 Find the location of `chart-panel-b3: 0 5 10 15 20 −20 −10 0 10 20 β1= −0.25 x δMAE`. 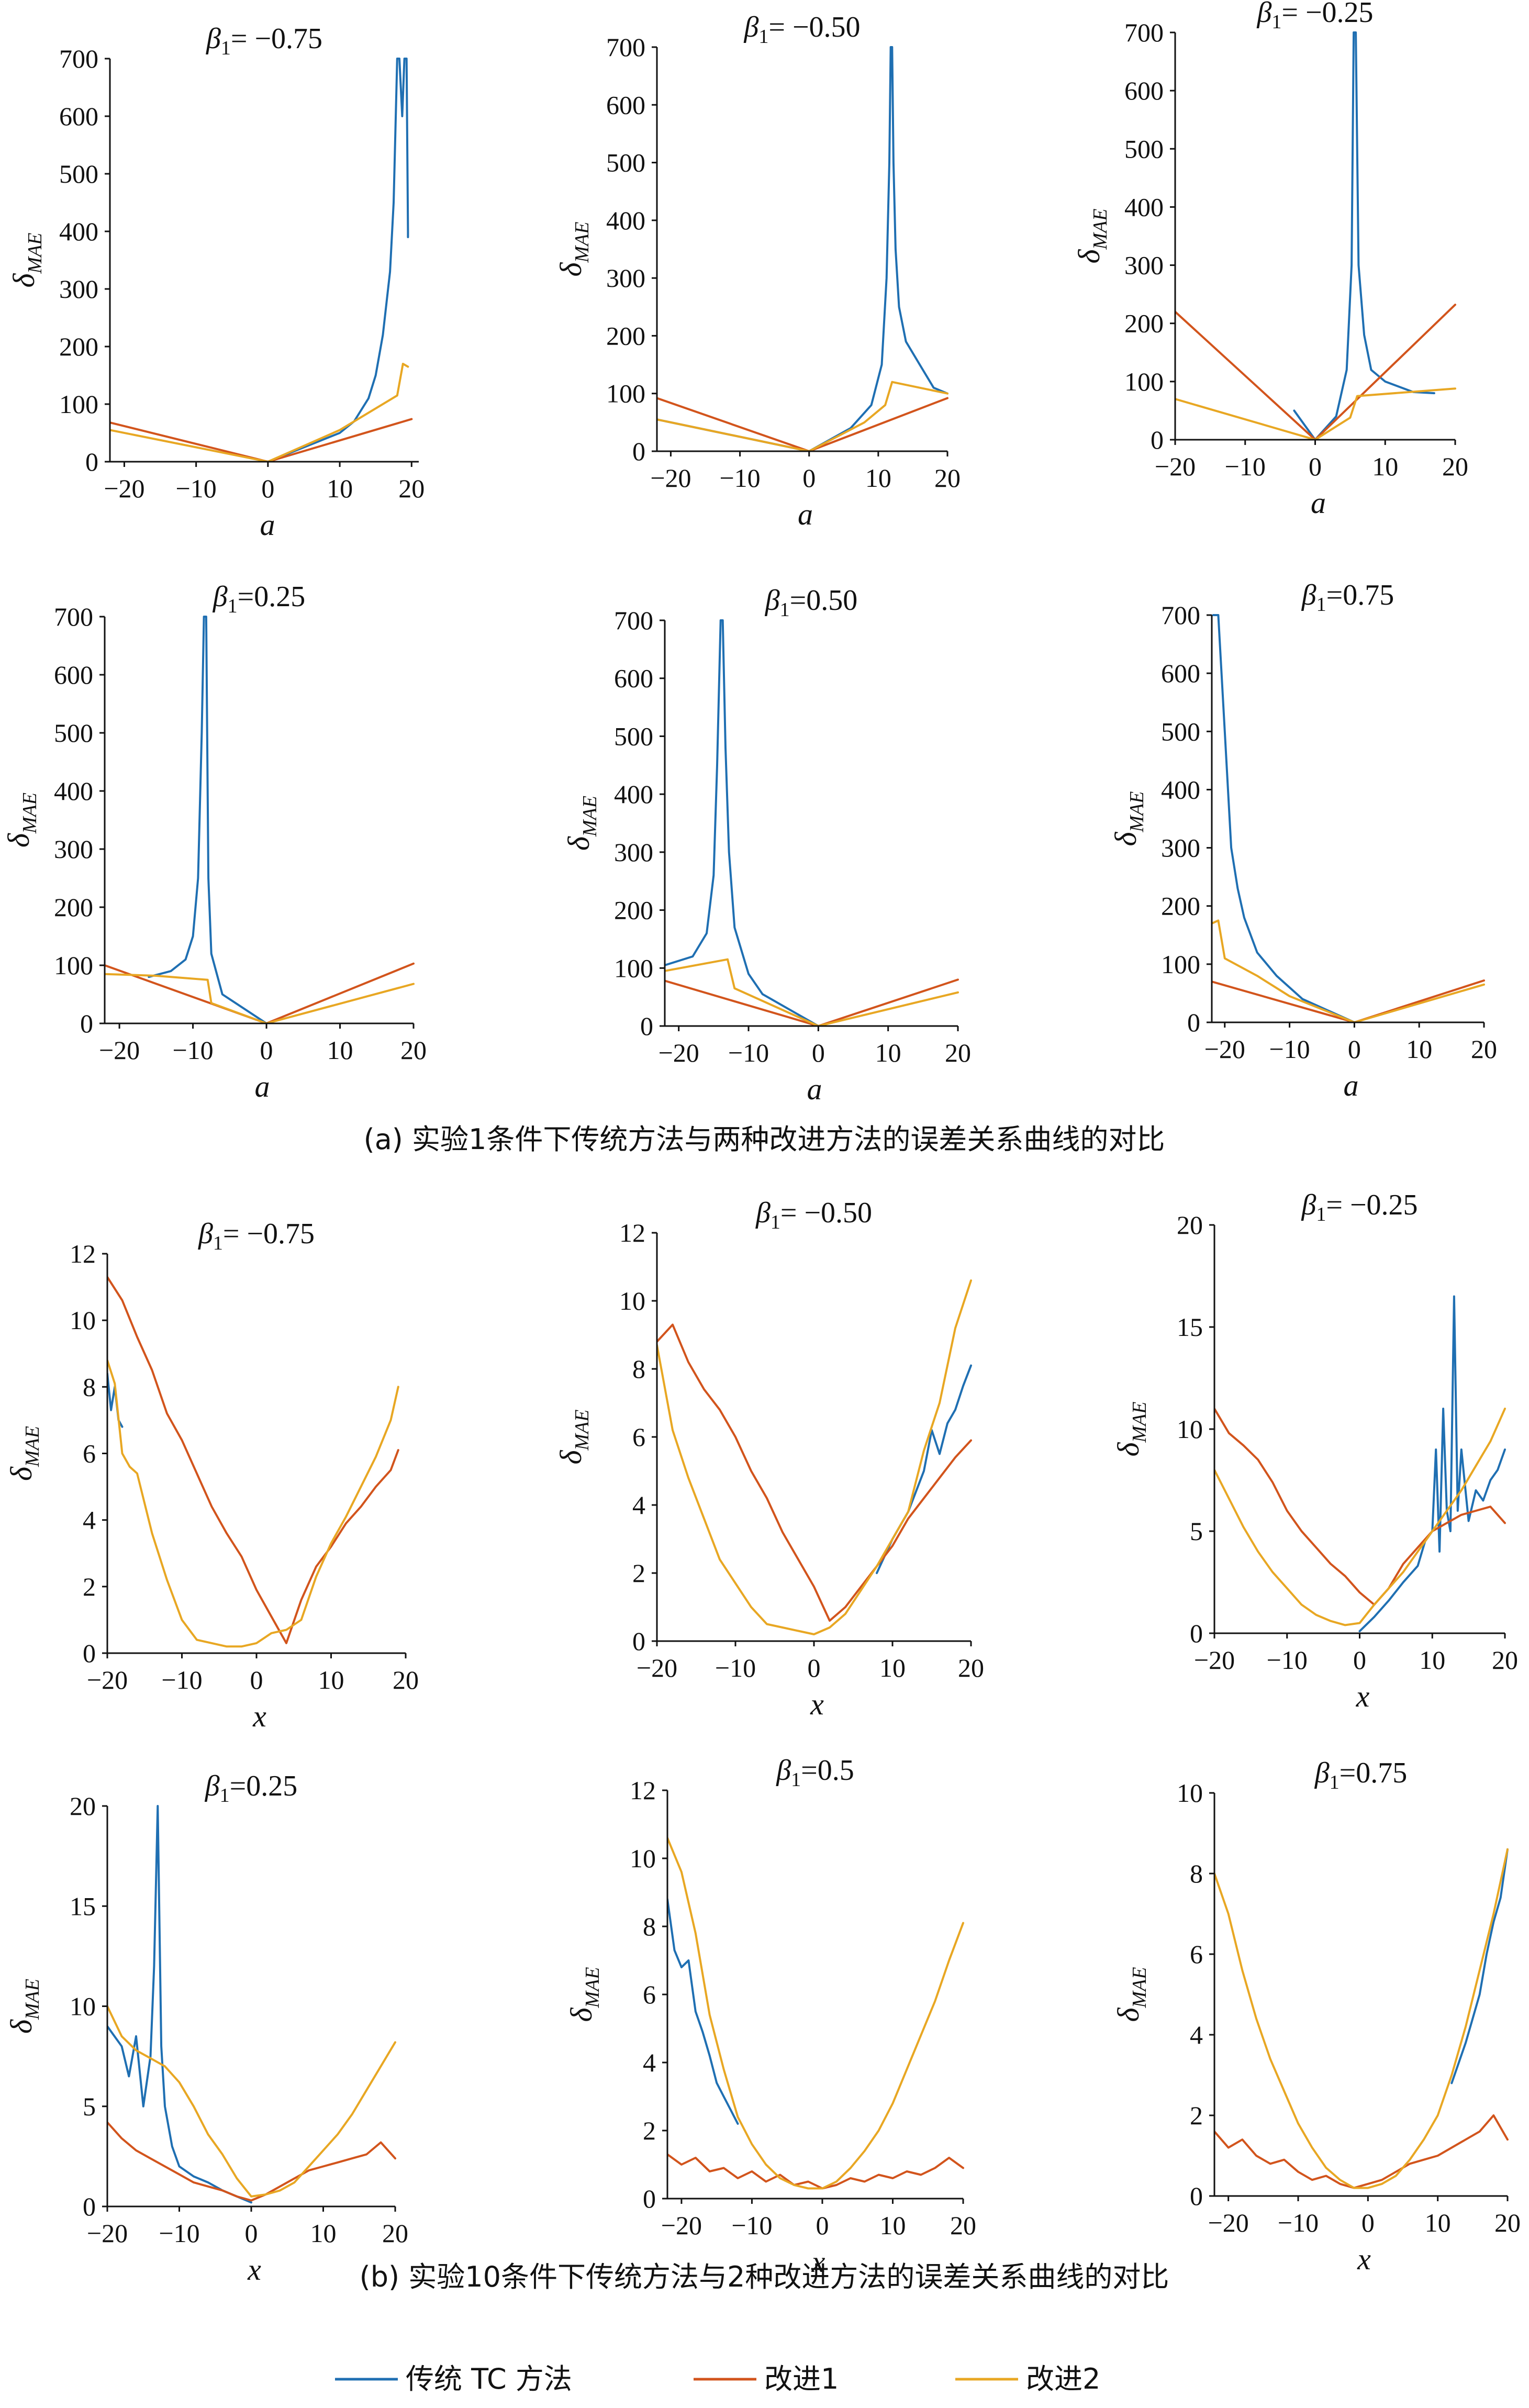

chart-panel-b3: 0 5 10 15 20 −20 −10 0 10 20 β1= −0.25 x δMAE is located at coordinates (1314, 1451).